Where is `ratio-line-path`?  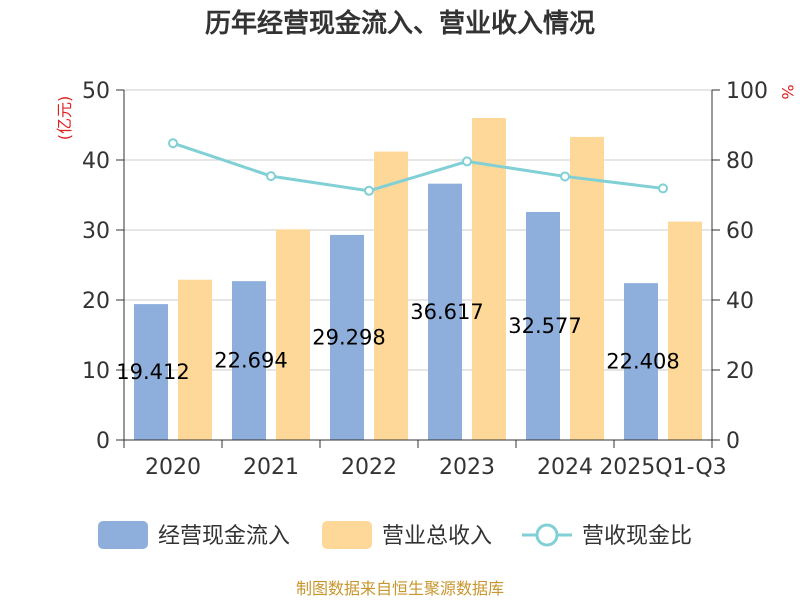 ratio-line-path is located at coordinates (418, 167).